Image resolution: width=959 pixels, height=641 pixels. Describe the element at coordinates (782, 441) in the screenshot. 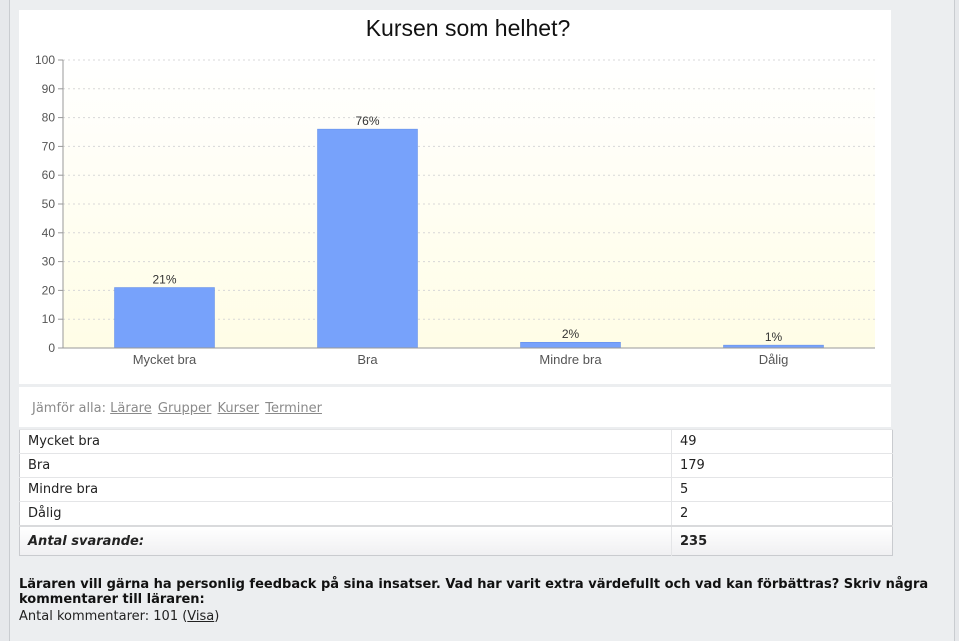

I see `row-value: 49` at that location.